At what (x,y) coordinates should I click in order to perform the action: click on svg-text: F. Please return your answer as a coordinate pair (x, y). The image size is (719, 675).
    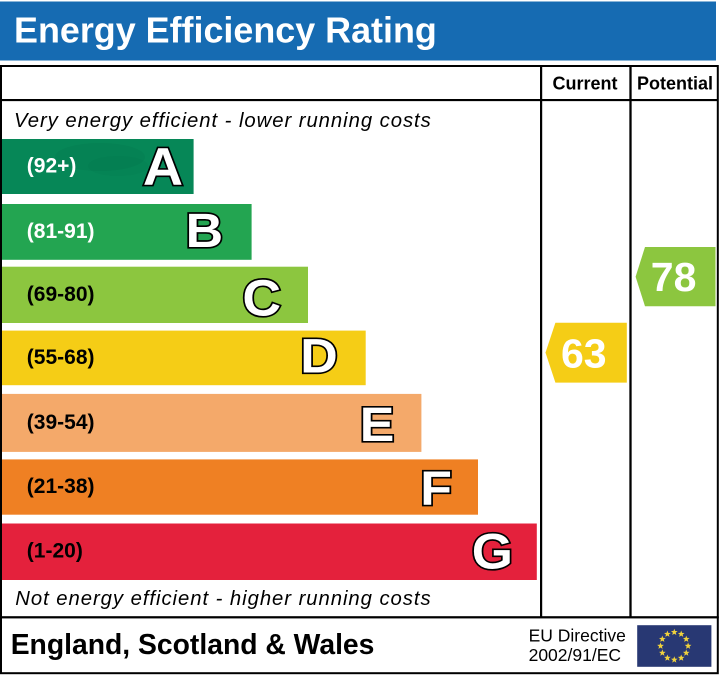
    Looking at the image, I should click on (436, 488).